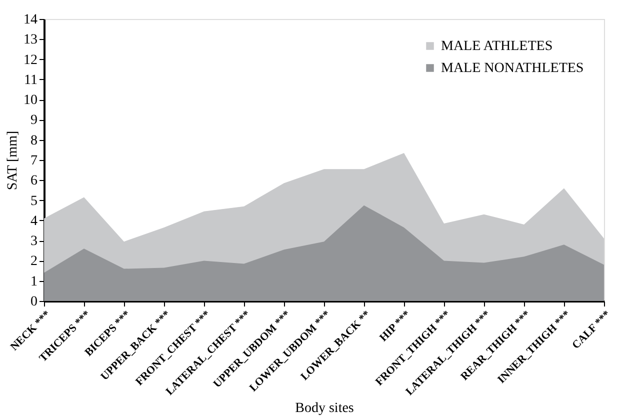 This screenshot has height=420, width=624. Describe the element at coordinates (512, 68) in the screenshot. I see `legend-label: MALE NONATHLETES` at that location.